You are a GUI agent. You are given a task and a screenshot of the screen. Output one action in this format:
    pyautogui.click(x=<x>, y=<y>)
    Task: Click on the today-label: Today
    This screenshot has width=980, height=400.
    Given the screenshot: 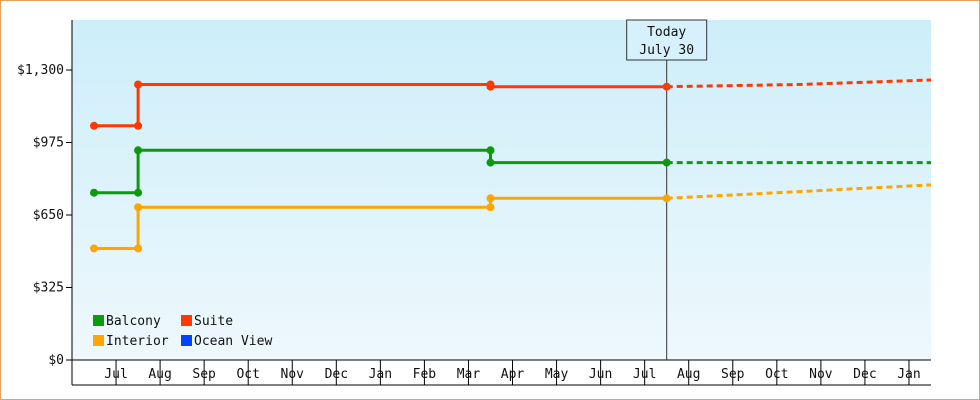 What is the action you would take?
    pyautogui.click(x=666, y=32)
    